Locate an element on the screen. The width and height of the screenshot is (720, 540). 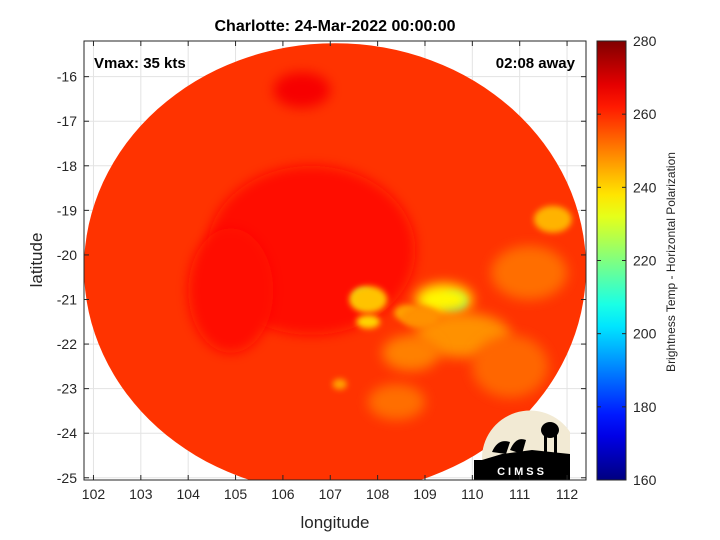
x-tick-label: 107 is located at coordinates (331, 494).